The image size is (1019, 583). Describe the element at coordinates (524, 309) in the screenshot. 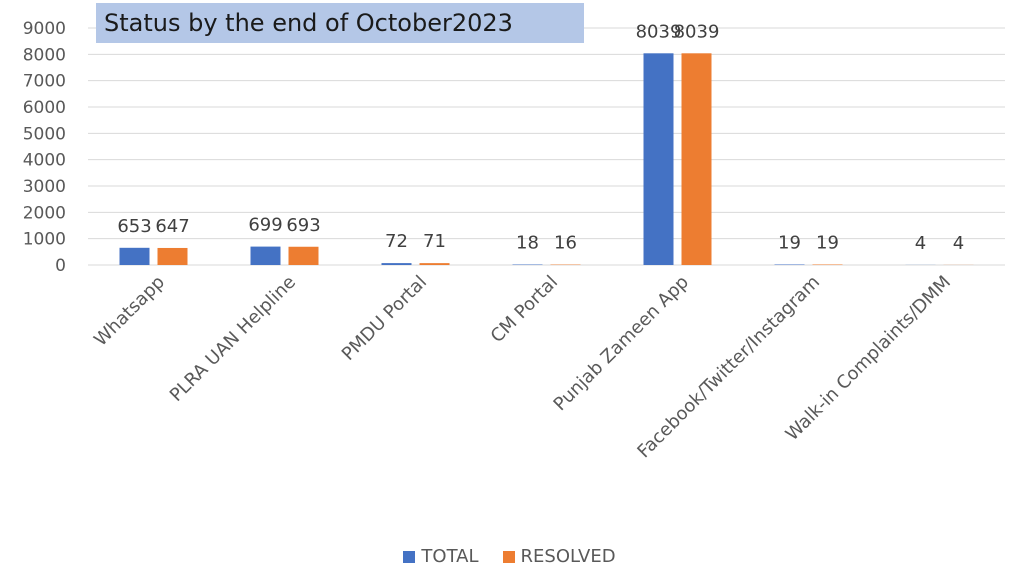

I see `x-tick-label: CM Portal` at that location.